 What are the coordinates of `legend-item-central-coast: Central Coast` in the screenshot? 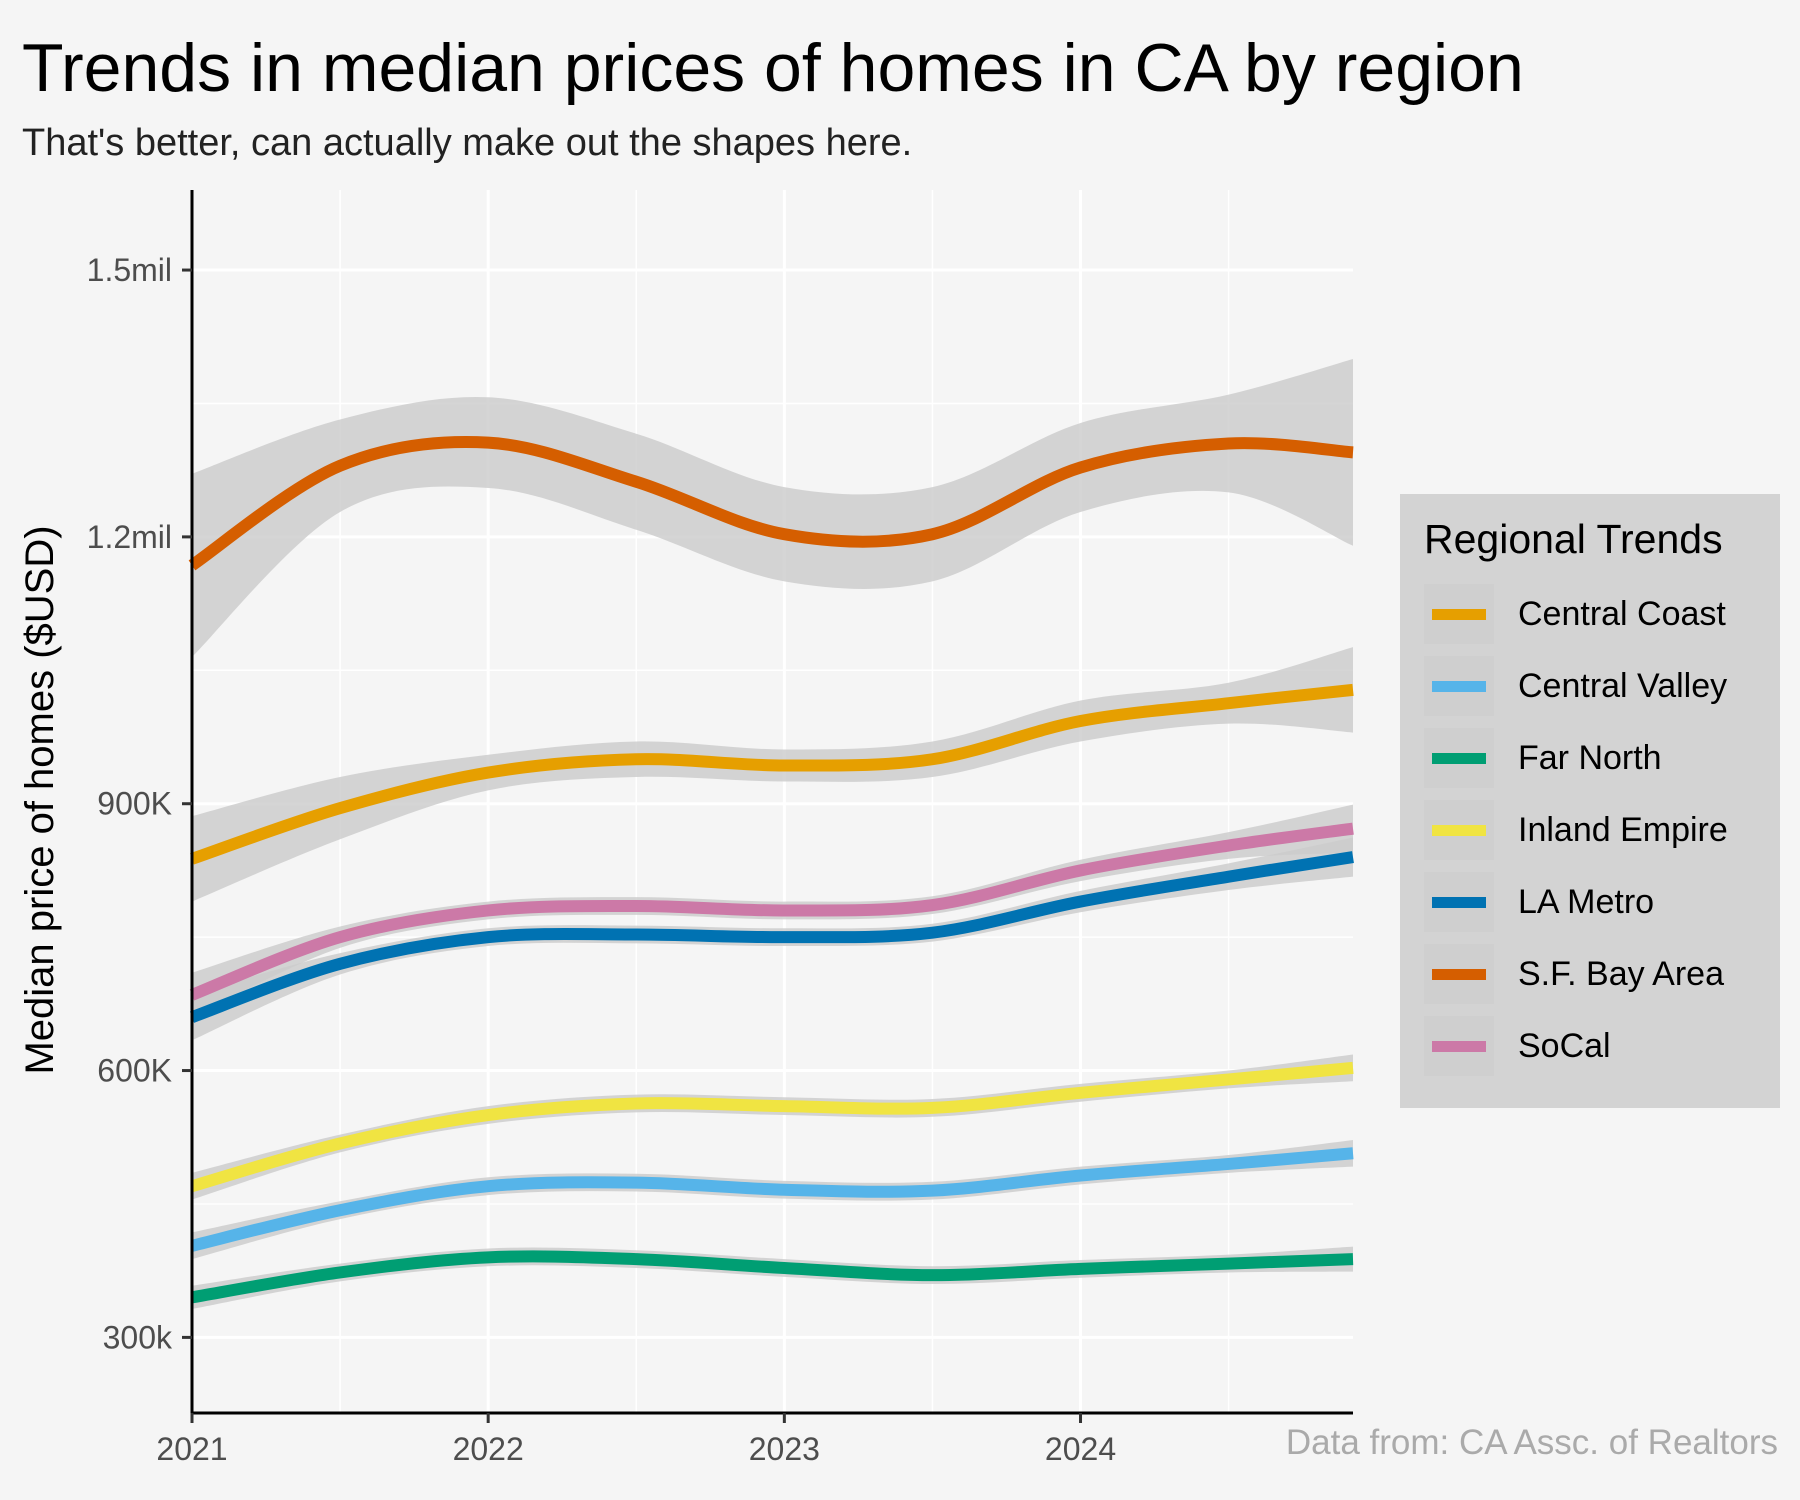 It's located at (1594, 614).